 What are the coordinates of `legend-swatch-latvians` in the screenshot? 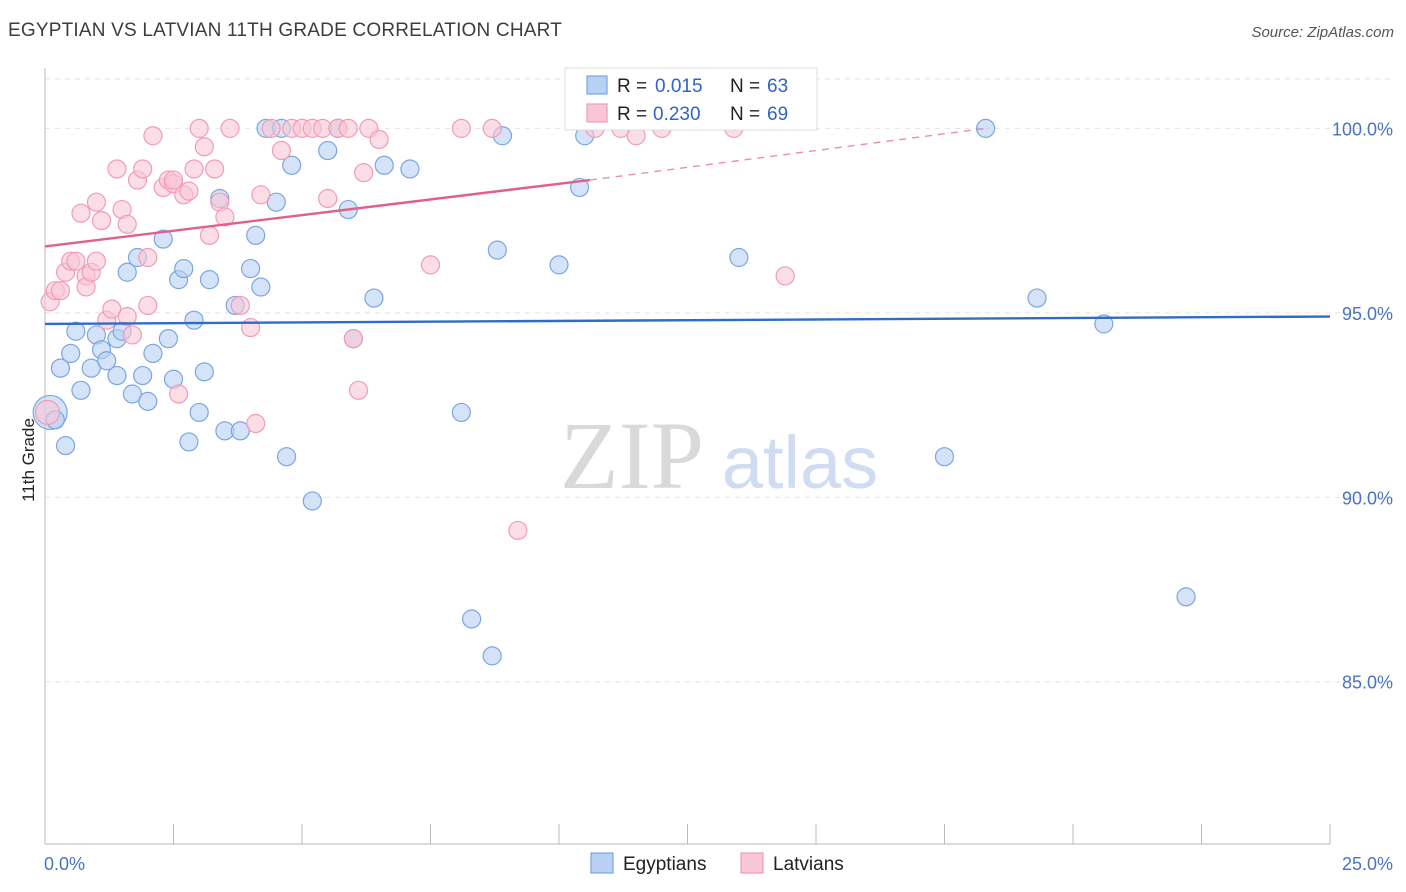 It's located at (597, 113).